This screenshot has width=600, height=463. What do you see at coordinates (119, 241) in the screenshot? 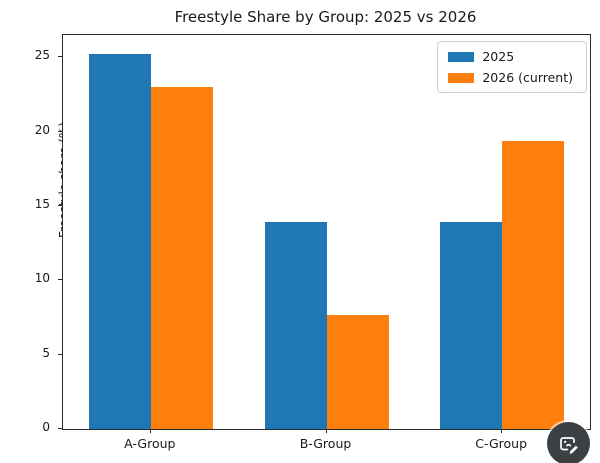
I see `bar-a-group-2025` at bounding box center [119, 241].